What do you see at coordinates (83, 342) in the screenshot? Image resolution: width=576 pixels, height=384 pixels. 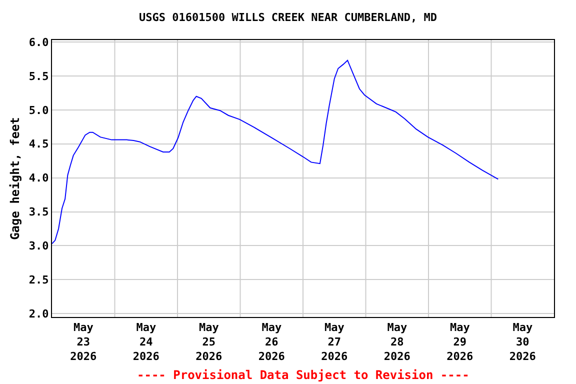 I see `x-tick-label: May 23 2026` at bounding box center [83, 342].